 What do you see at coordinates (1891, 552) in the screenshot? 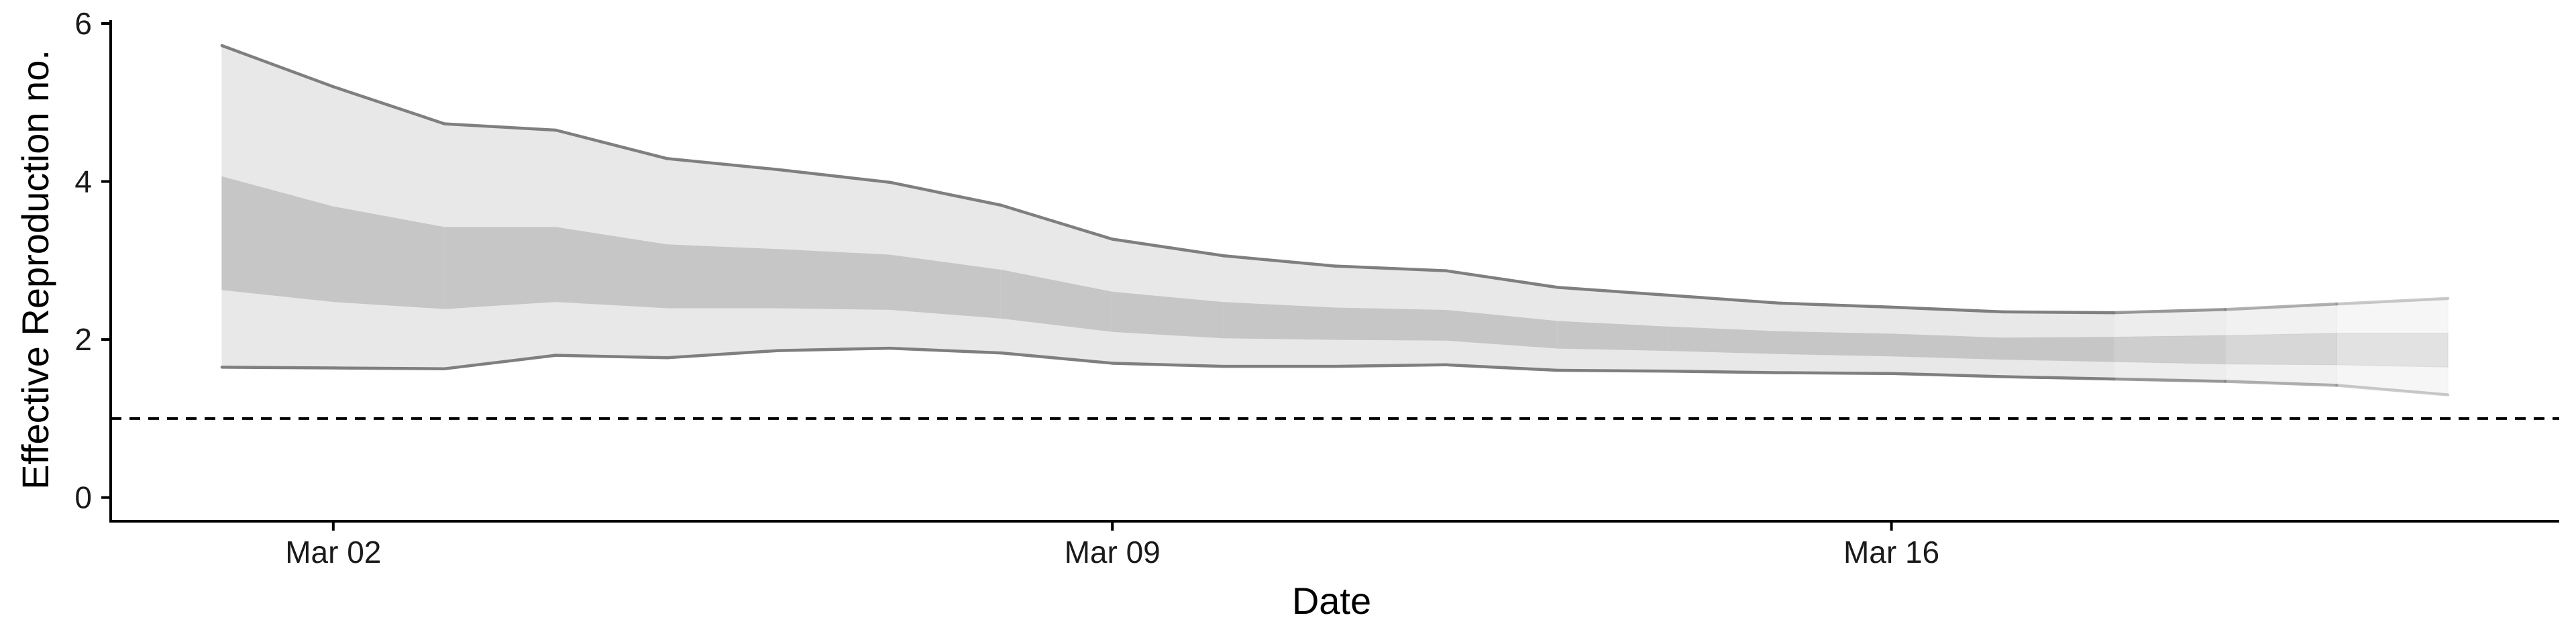
I see `x-tick-label: Mar 16` at bounding box center [1891, 552].